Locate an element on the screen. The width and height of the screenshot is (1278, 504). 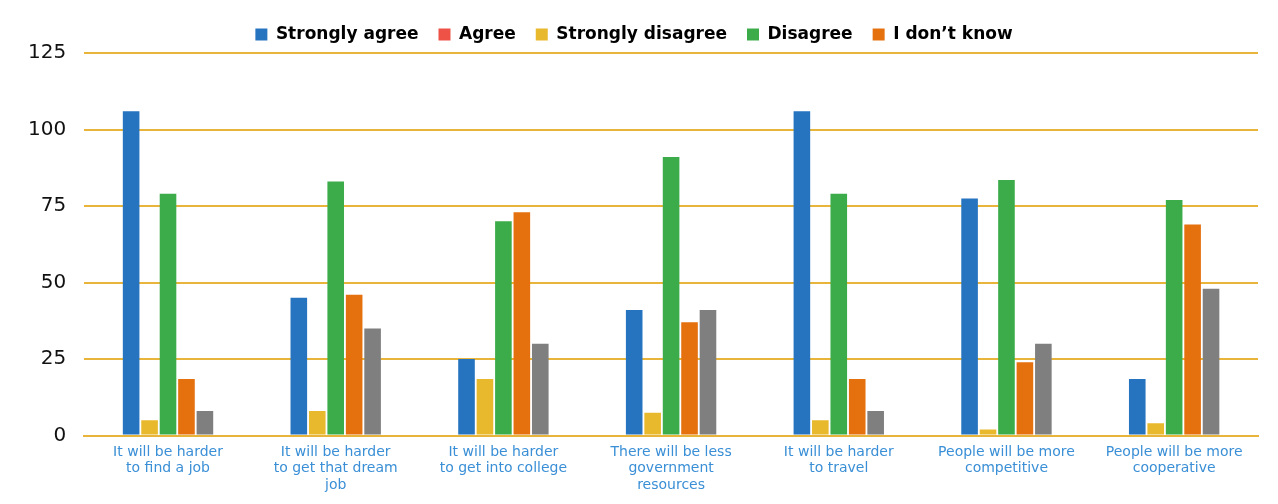
y-tick-label: 25 is located at coordinates (53, 357).